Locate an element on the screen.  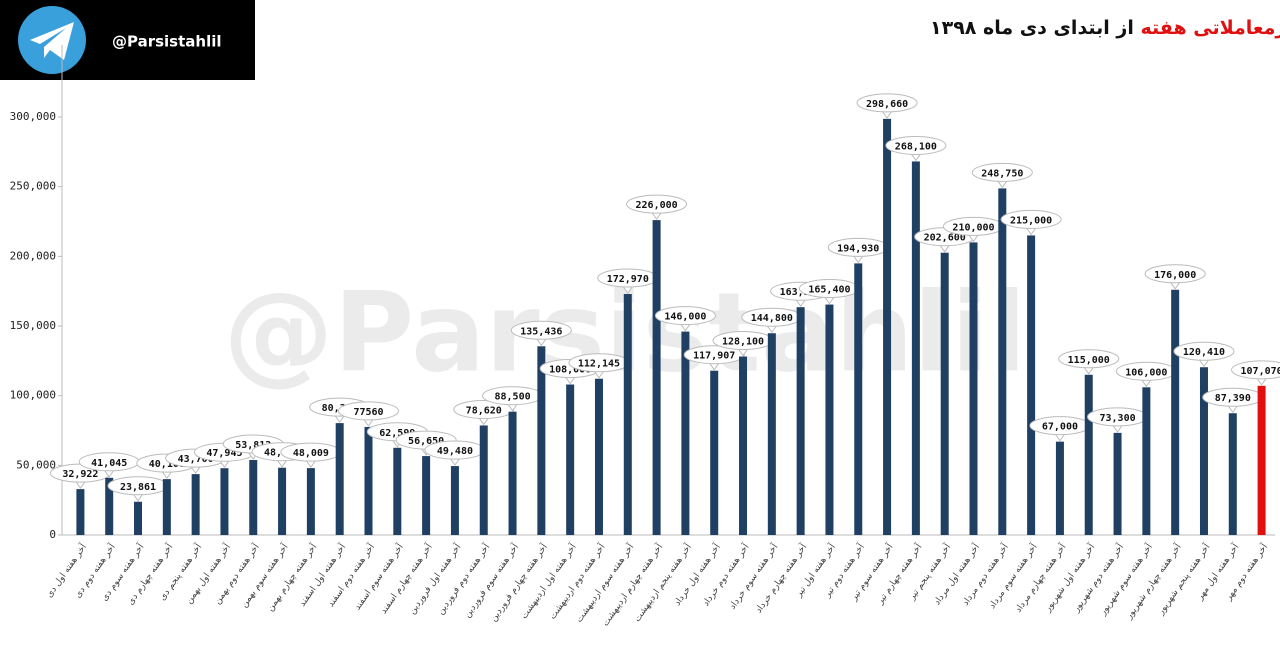
value-label: 117,907 is located at coordinates (714, 356).